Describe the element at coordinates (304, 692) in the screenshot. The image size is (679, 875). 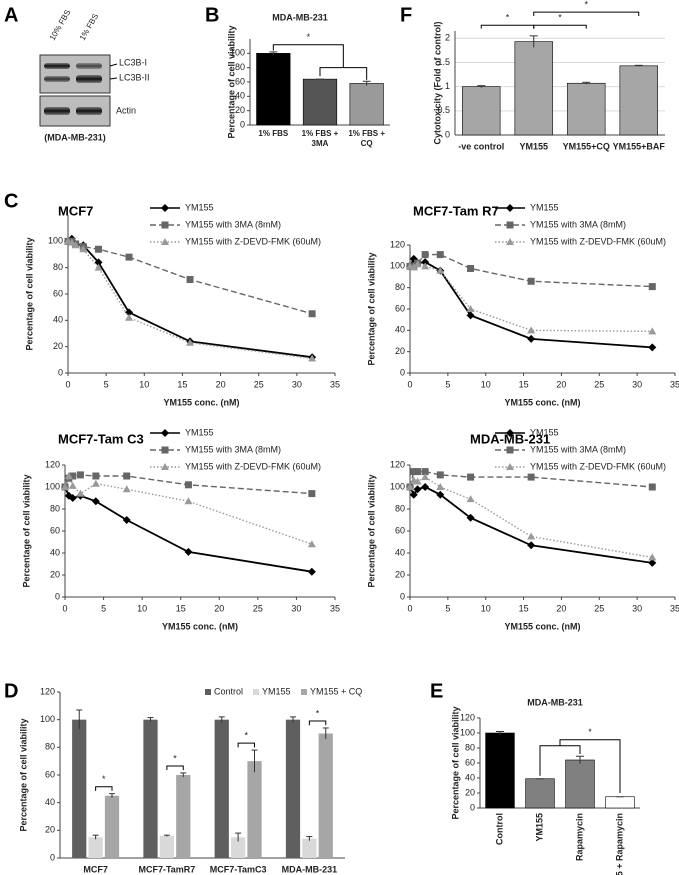
I see `legend-swatch` at that location.